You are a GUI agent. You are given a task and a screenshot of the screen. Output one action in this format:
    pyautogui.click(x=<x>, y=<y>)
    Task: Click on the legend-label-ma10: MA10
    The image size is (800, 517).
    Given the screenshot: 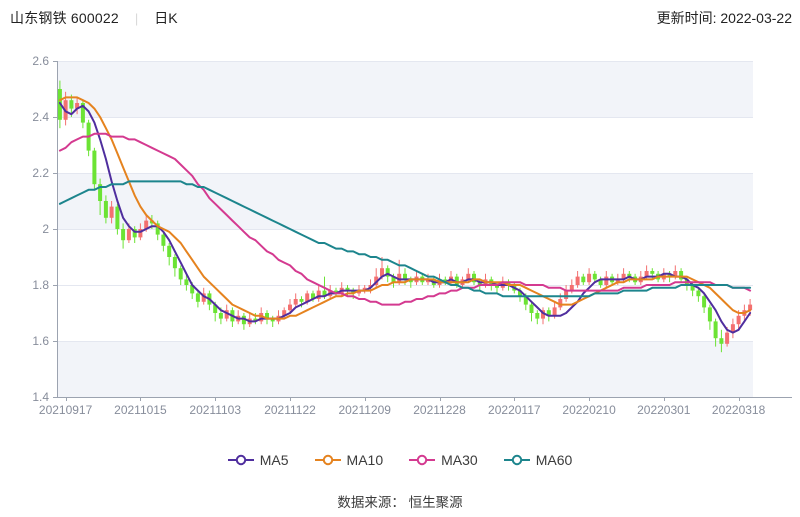 What is the action you would take?
    pyautogui.click(x=365, y=460)
    